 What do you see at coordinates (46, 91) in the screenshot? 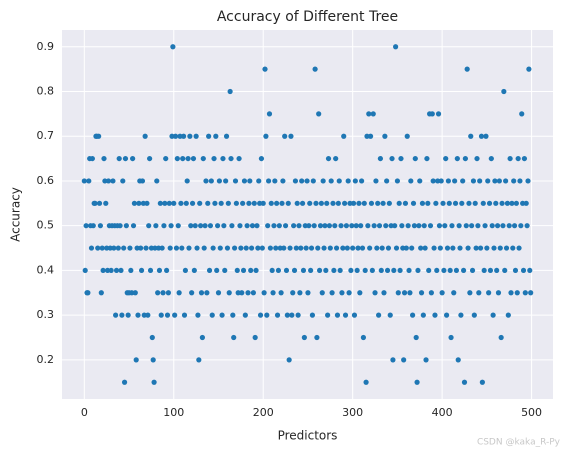
I see `y-tick-label: 0.8` at bounding box center [46, 91].